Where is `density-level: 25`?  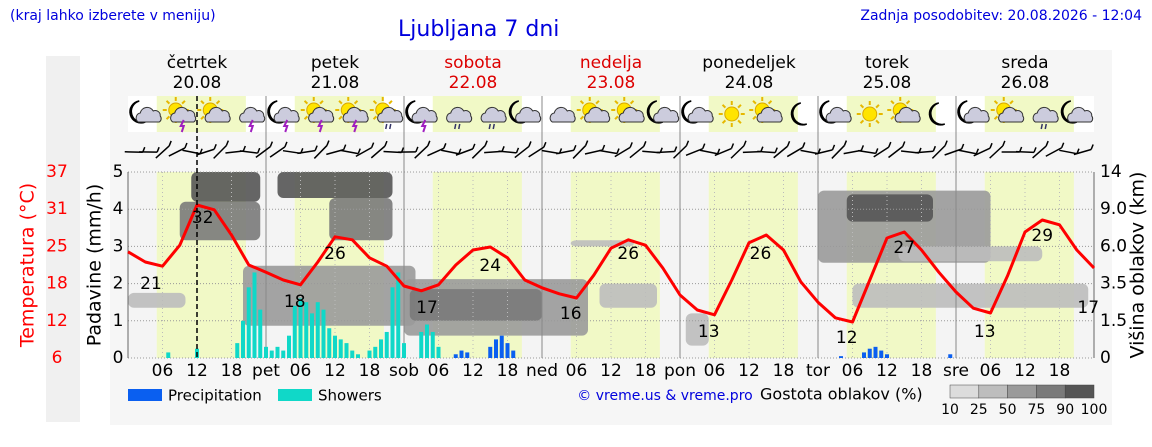
density-level: 25 is located at coordinates (979, 410).